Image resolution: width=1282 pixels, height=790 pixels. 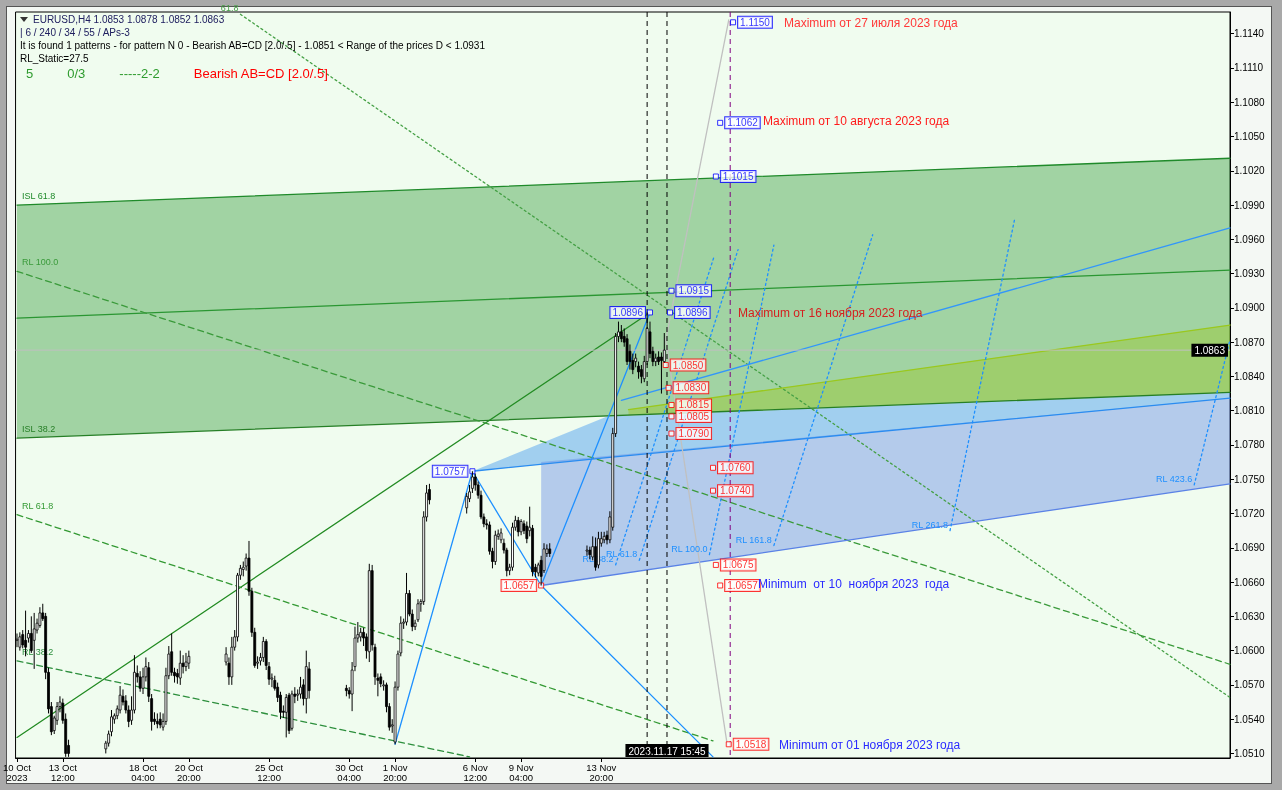 I want to click on x-tick-label: 13 Nov 20:00, so click(x=601, y=772).